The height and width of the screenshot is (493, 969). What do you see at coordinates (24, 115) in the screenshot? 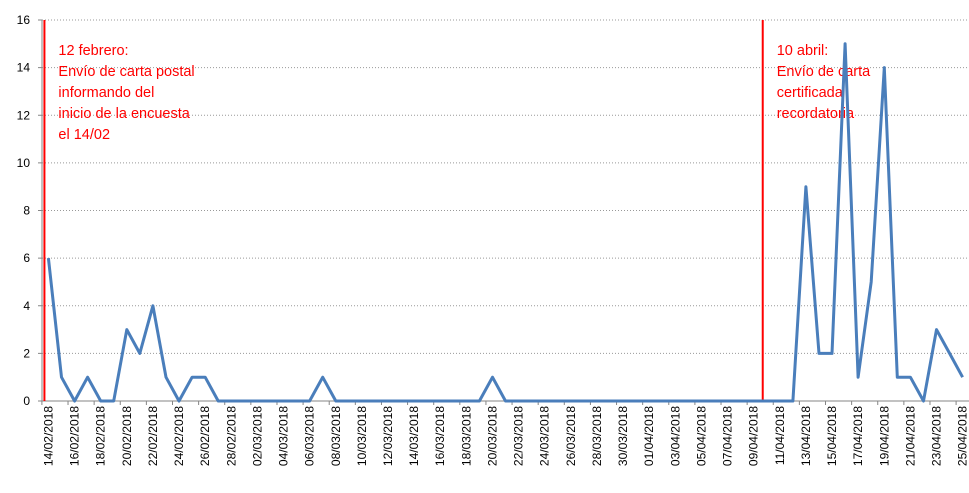
I see `y-tick-label: 12` at bounding box center [24, 115].